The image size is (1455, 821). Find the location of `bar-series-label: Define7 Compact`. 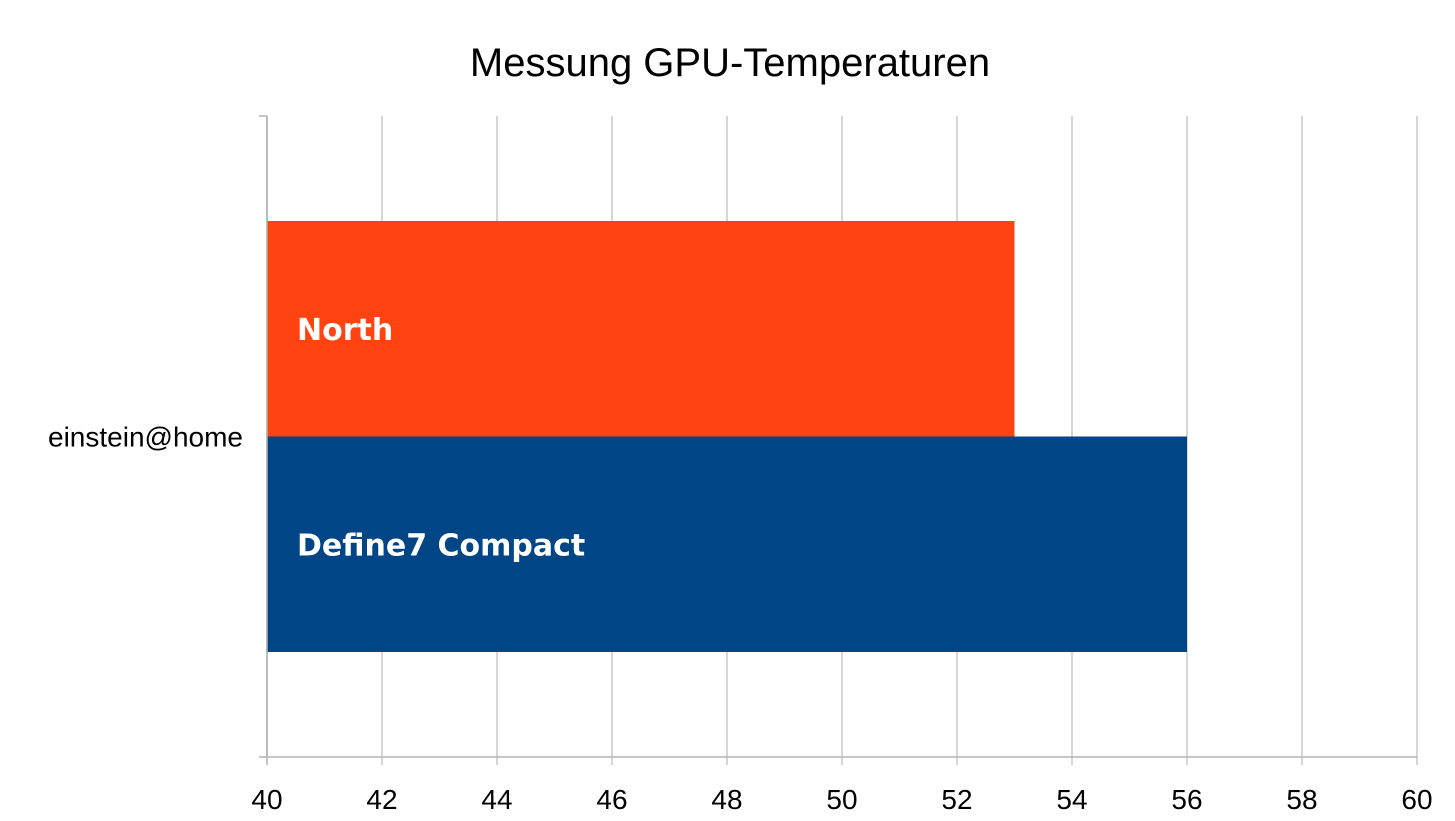

bar-series-label: Define7 Compact is located at coordinates (441, 545).